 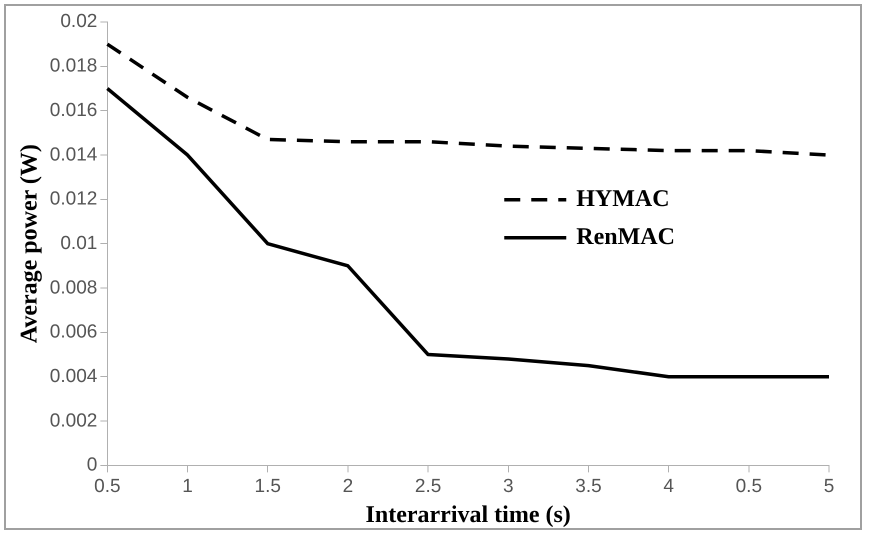 What do you see at coordinates (79, 21) in the screenshot?
I see `y-tick-label: 0.02` at bounding box center [79, 21].